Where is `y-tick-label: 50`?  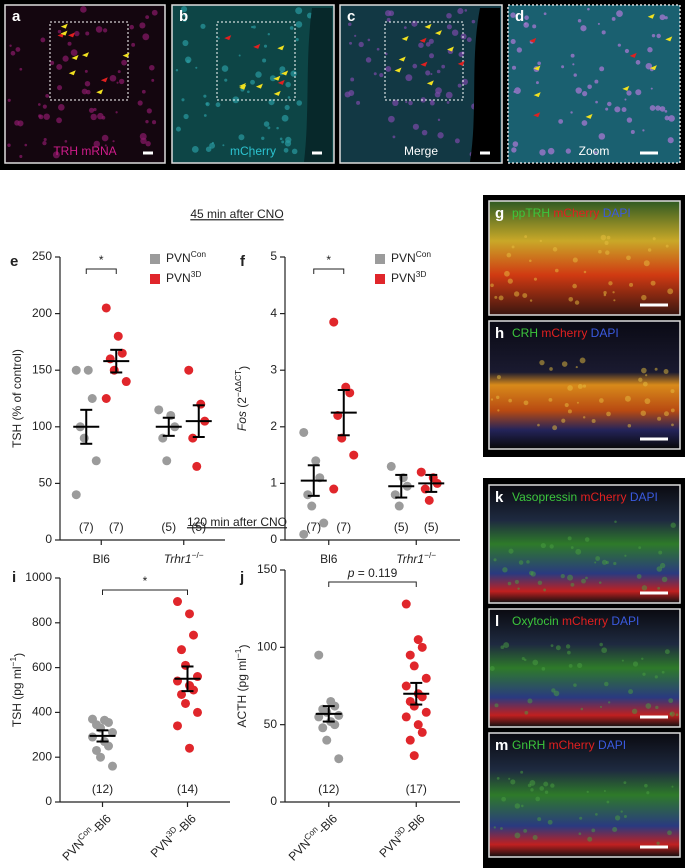
y-tick-label: 50 is located at coordinates (271, 724).